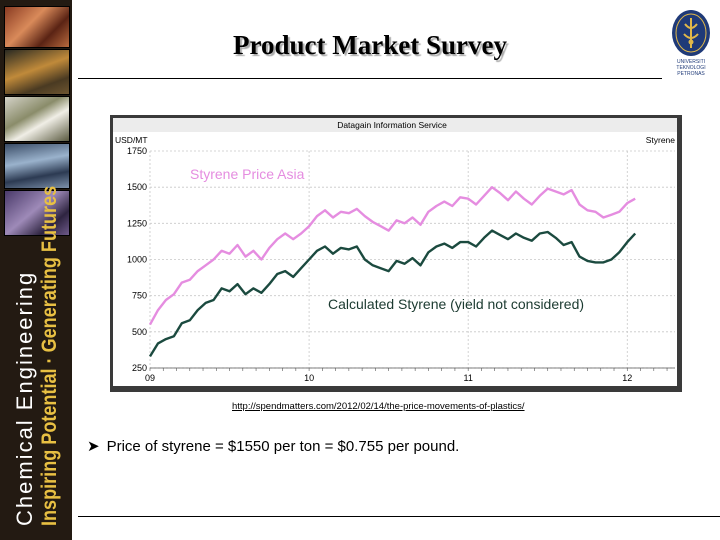 The image size is (720, 540). Describe the element at coordinates (691, 43) in the screenshot. I see `university-logo: UNIVERSITI TEKNOLOGI PETRONAS` at that location.